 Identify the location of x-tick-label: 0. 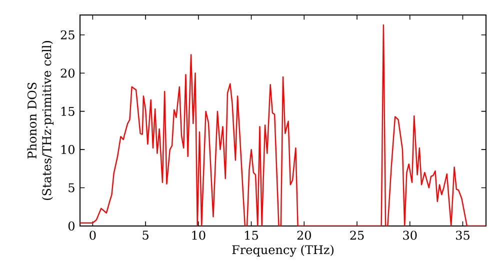
(93, 235).